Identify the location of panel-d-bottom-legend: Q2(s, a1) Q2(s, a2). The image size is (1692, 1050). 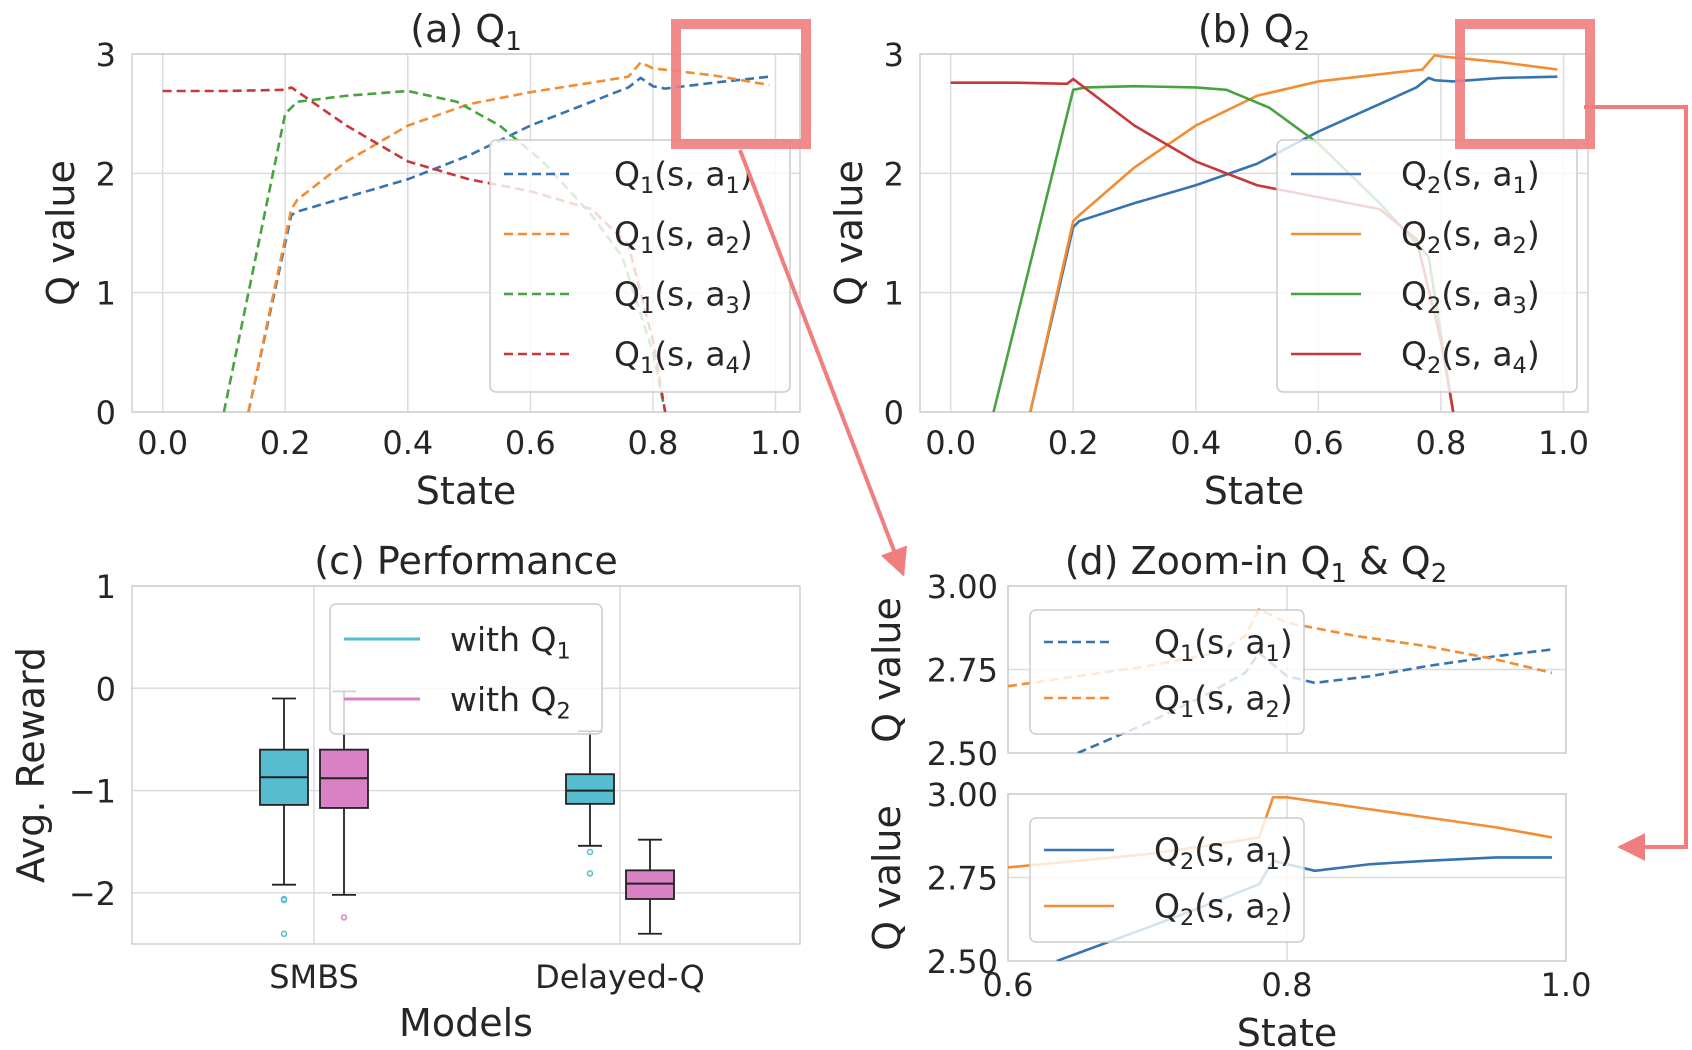
(1167, 880).